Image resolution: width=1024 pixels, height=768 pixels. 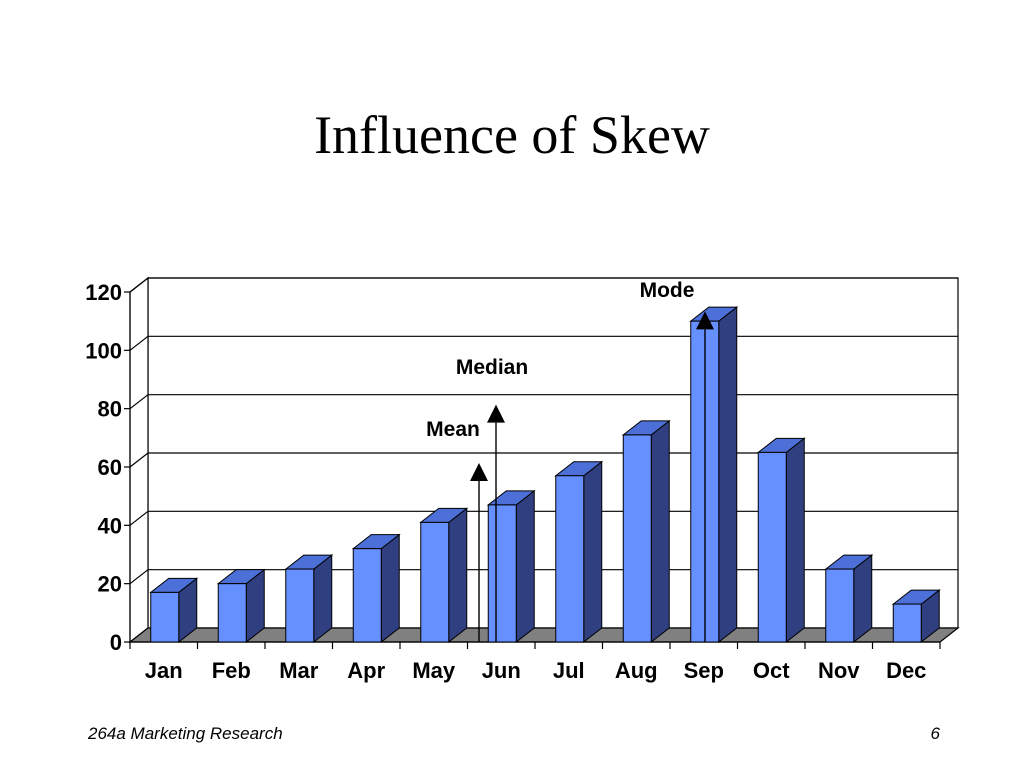 I want to click on y-tick-label: 40, so click(x=110, y=525).